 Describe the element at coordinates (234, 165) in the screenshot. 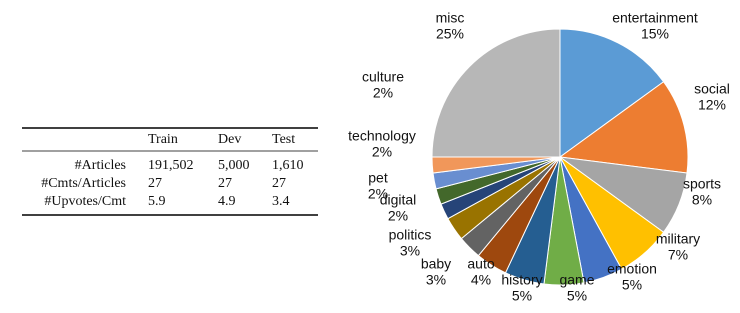

I see `cell: 5,000` at that location.